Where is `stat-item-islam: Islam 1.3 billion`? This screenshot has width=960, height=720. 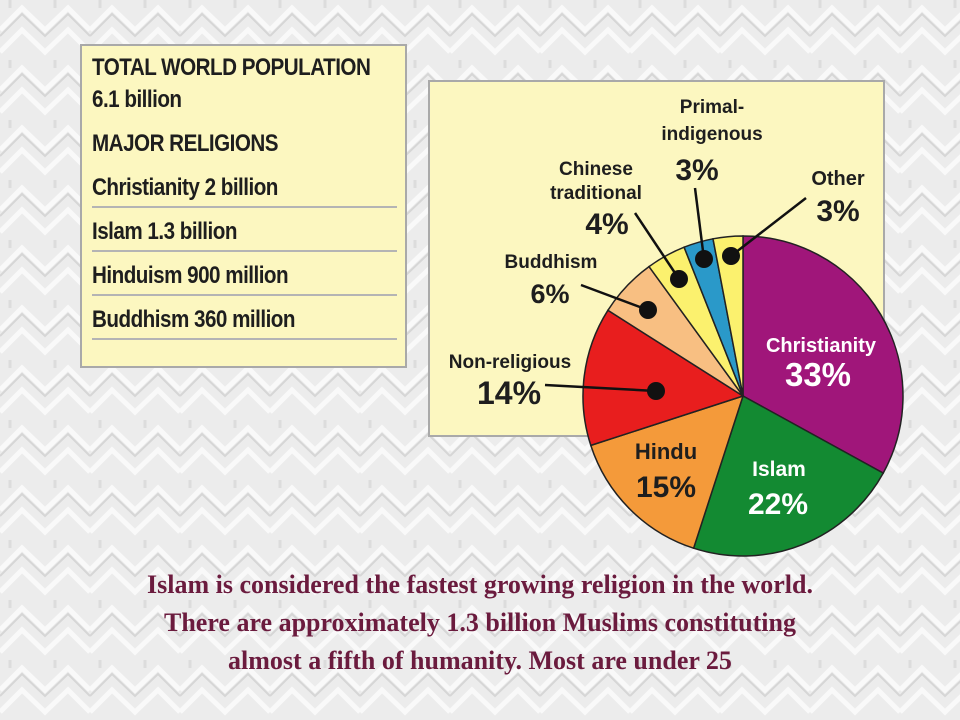
stat-item-islam: Islam 1.3 billion is located at coordinates (164, 231).